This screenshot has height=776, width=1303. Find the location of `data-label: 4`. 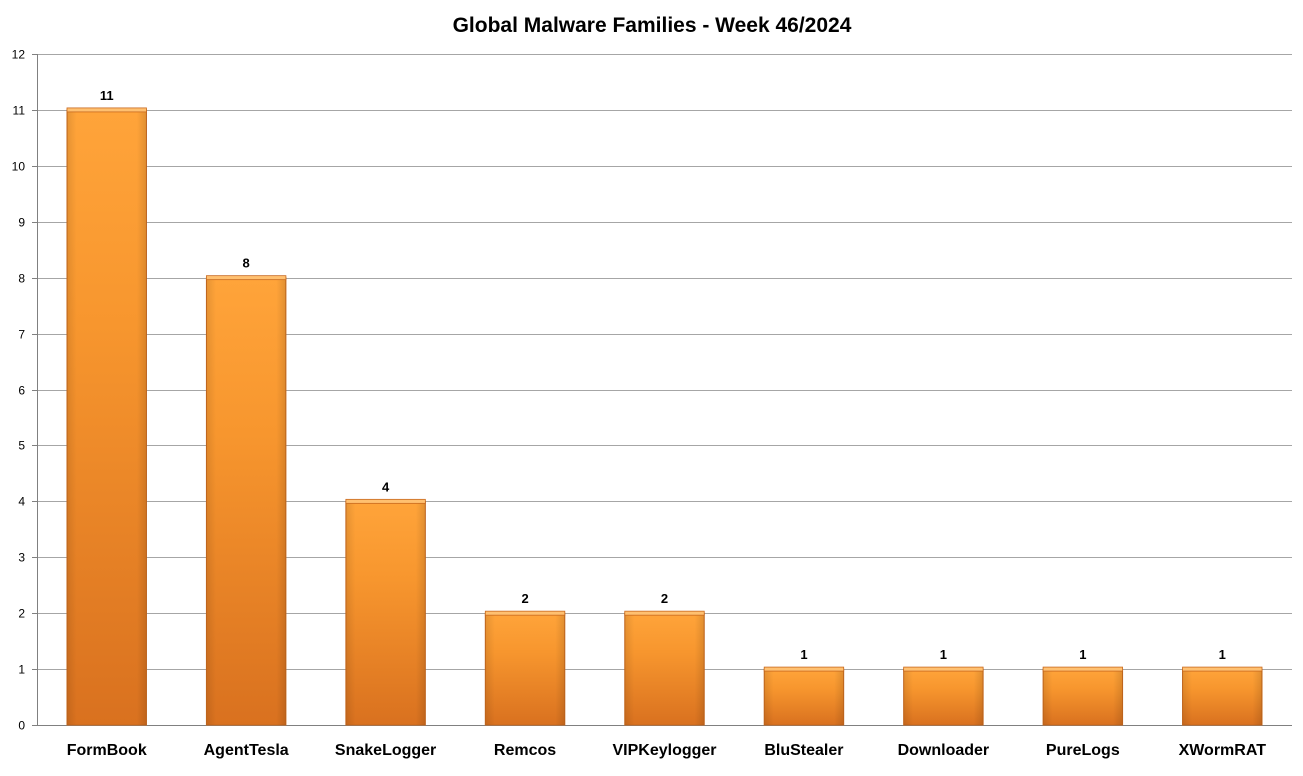

data-label: 4 is located at coordinates (386, 486).